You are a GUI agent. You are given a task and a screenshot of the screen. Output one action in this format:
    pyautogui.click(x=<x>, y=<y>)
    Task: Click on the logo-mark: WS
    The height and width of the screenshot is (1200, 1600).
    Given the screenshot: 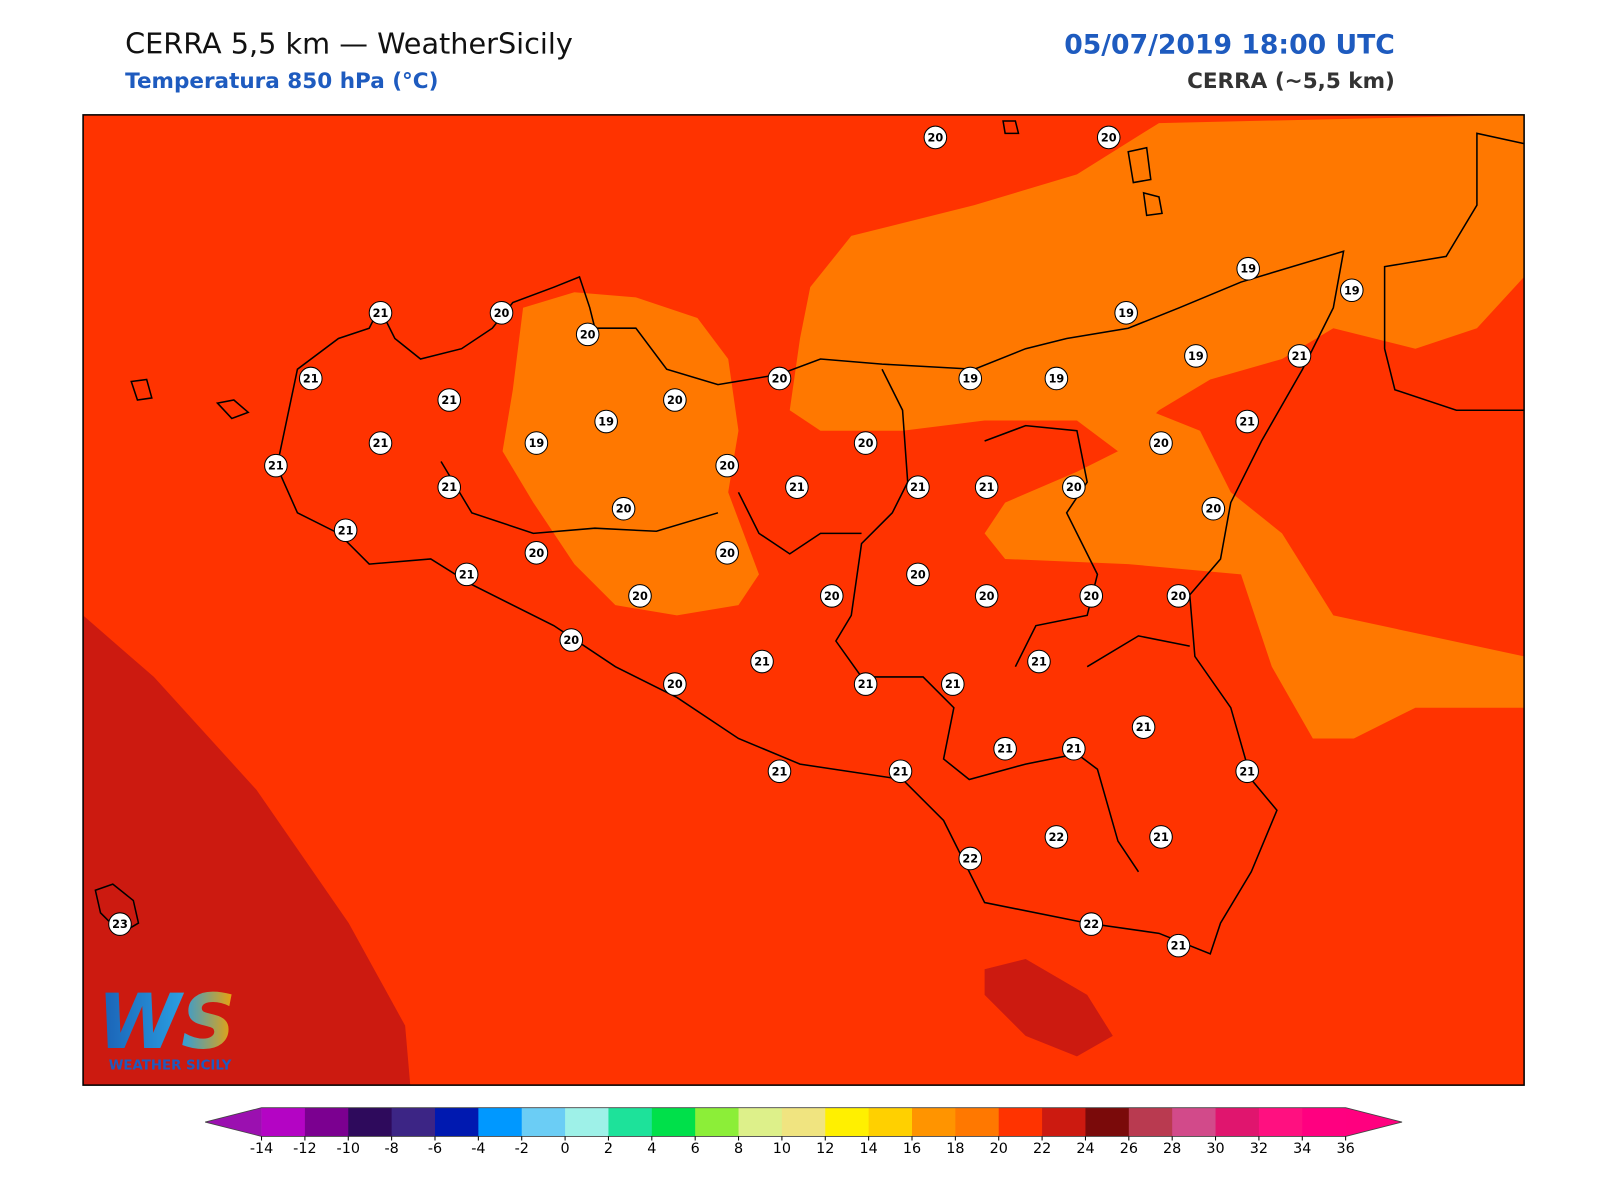 What is the action you would take?
    pyautogui.click(x=166, y=1022)
    